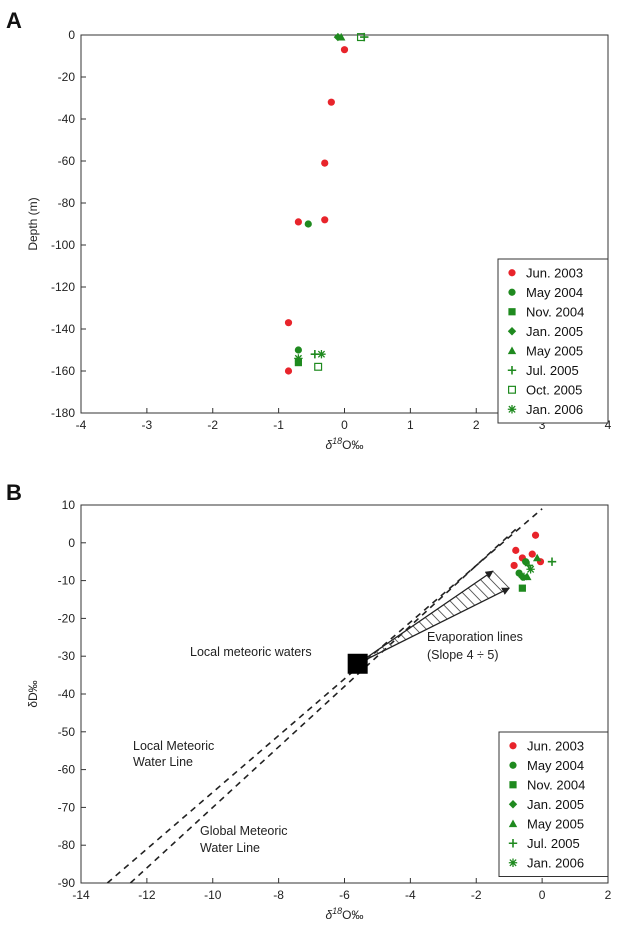 The width and height of the screenshot is (621, 936). Describe the element at coordinates (462, 655) in the screenshot. I see `chart-b-annotation-evaporation-slope: (Slope 4 ÷ 5)` at that location.